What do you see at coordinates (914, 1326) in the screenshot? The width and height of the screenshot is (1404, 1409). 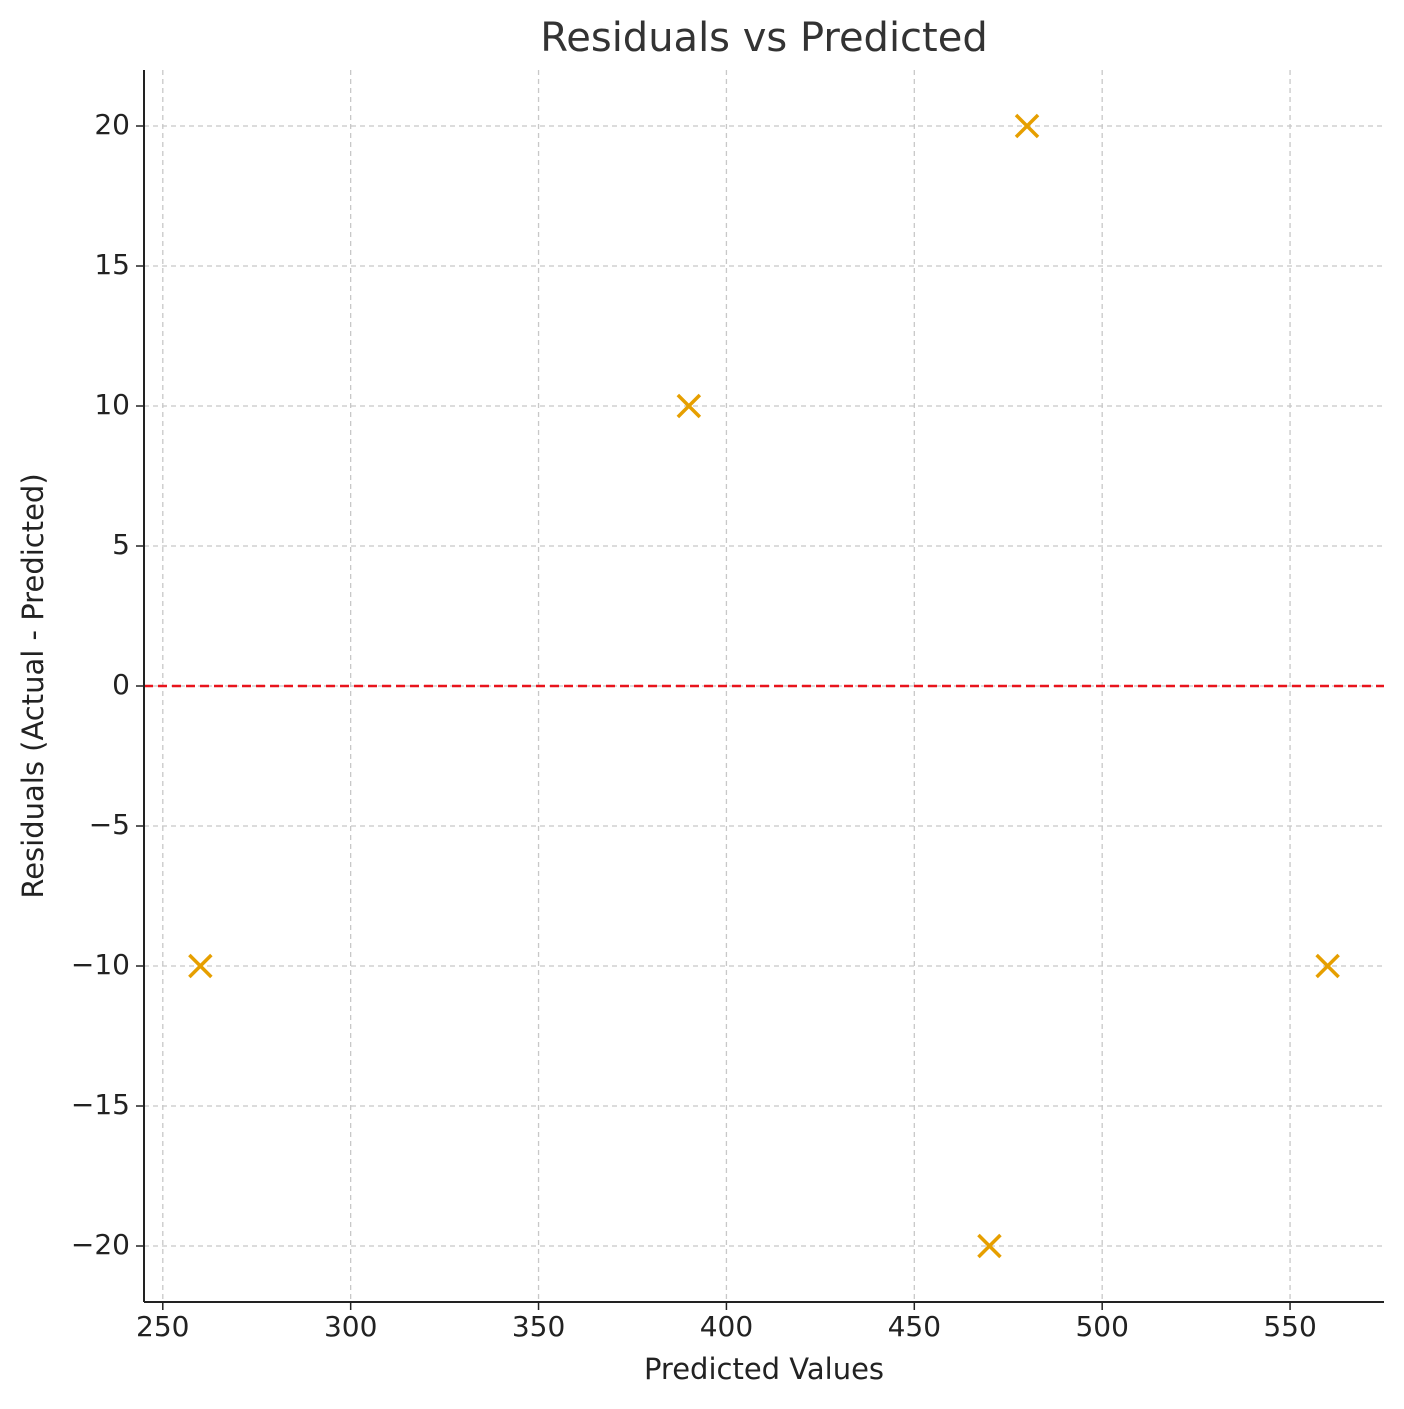 I see `x-tick-label: 450` at bounding box center [914, 1326].